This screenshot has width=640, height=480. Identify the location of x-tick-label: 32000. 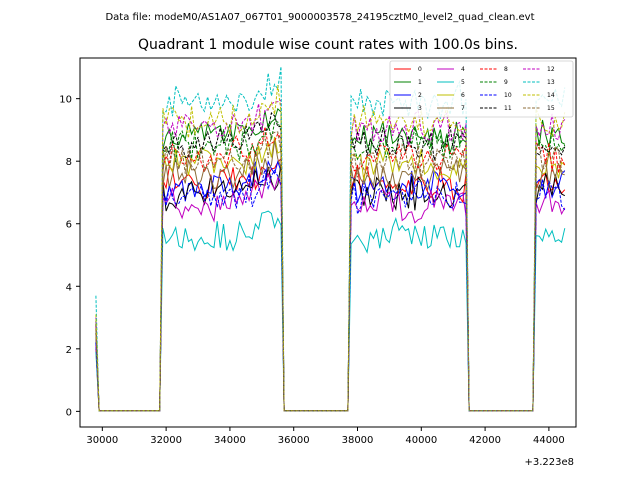
(166, 440).